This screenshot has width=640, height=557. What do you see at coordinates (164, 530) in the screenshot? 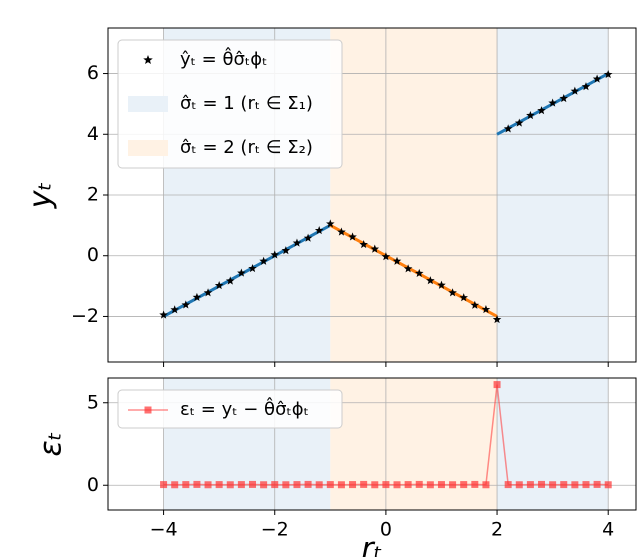
I see `x-tick-label: −4` at bounding box center [164, 530].